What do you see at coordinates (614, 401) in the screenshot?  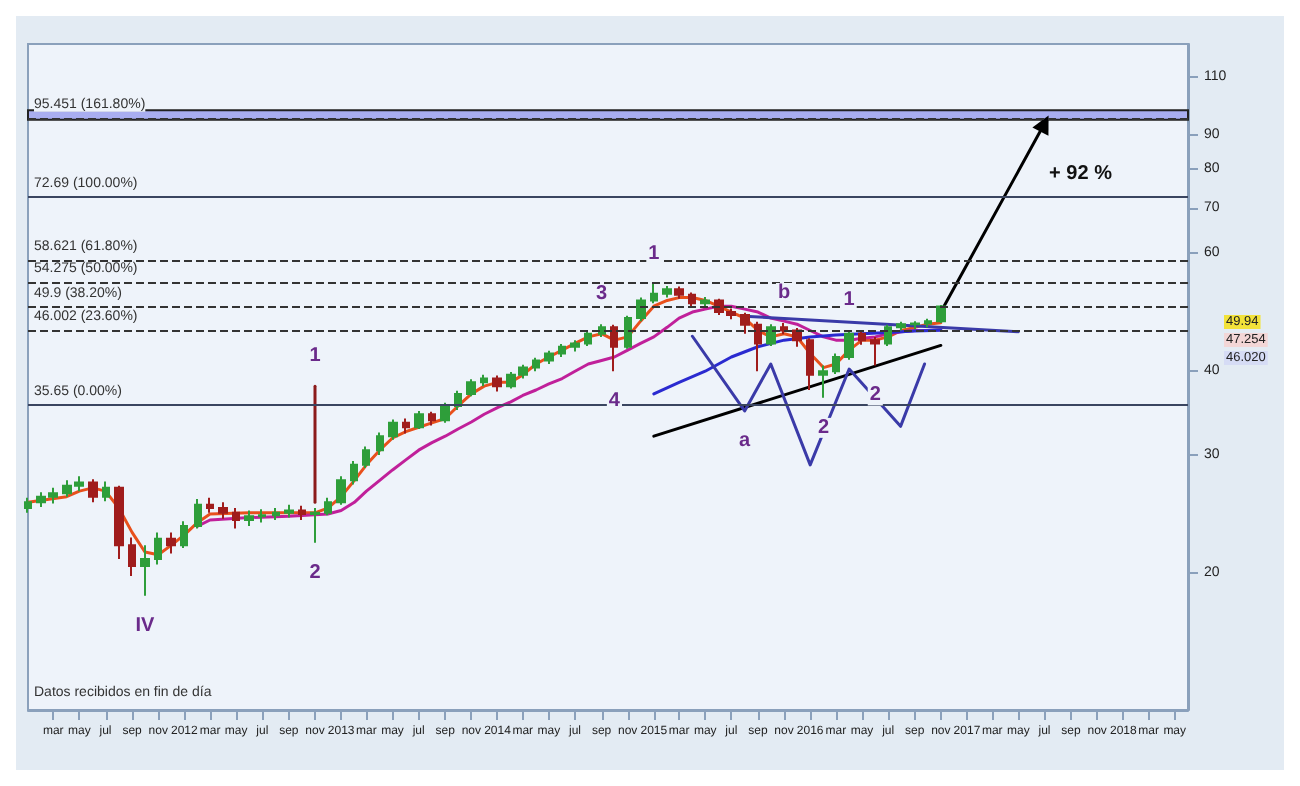 I see `annotation: 4` at bounding box center [614, 401].